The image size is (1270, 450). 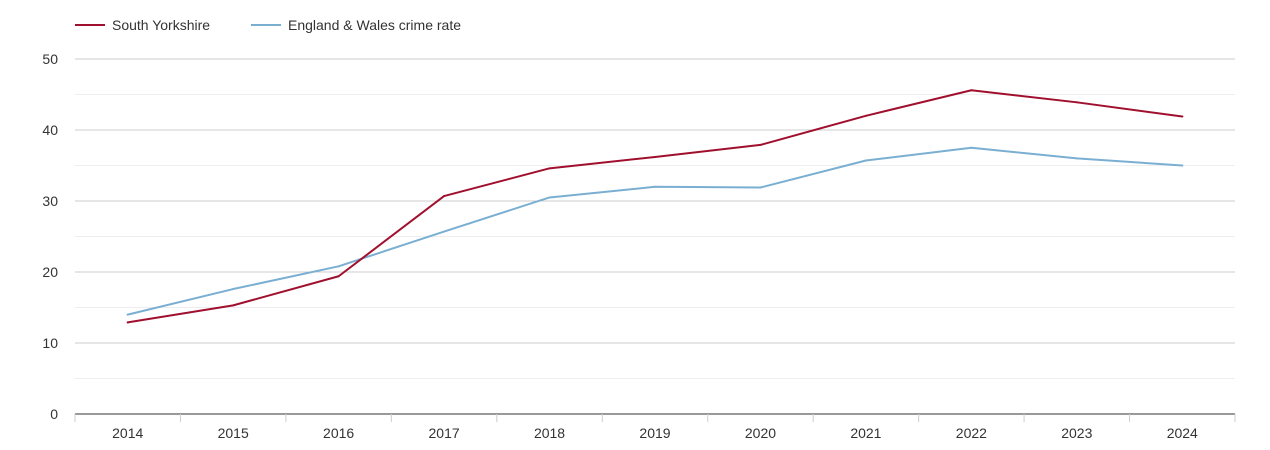 I want to click on legend-label-south-yorkshire: South Yorkshire, so click(x=161, y=25).